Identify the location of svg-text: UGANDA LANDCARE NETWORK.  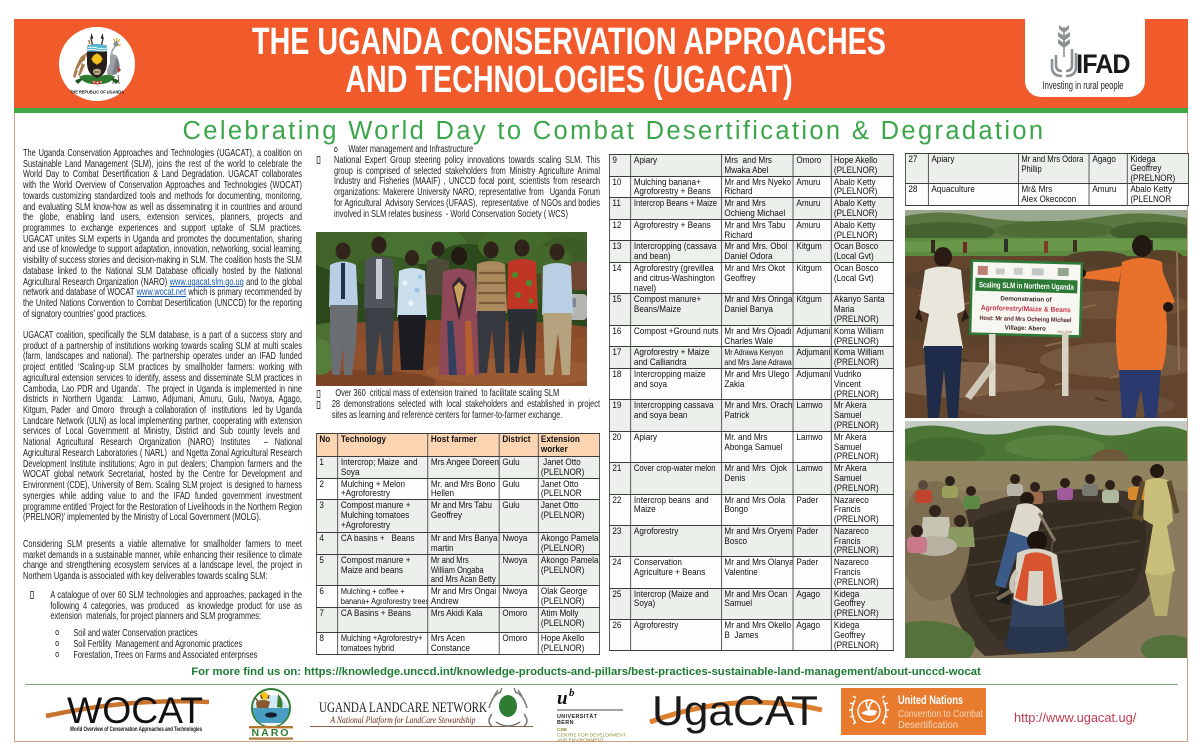
(403, 708).